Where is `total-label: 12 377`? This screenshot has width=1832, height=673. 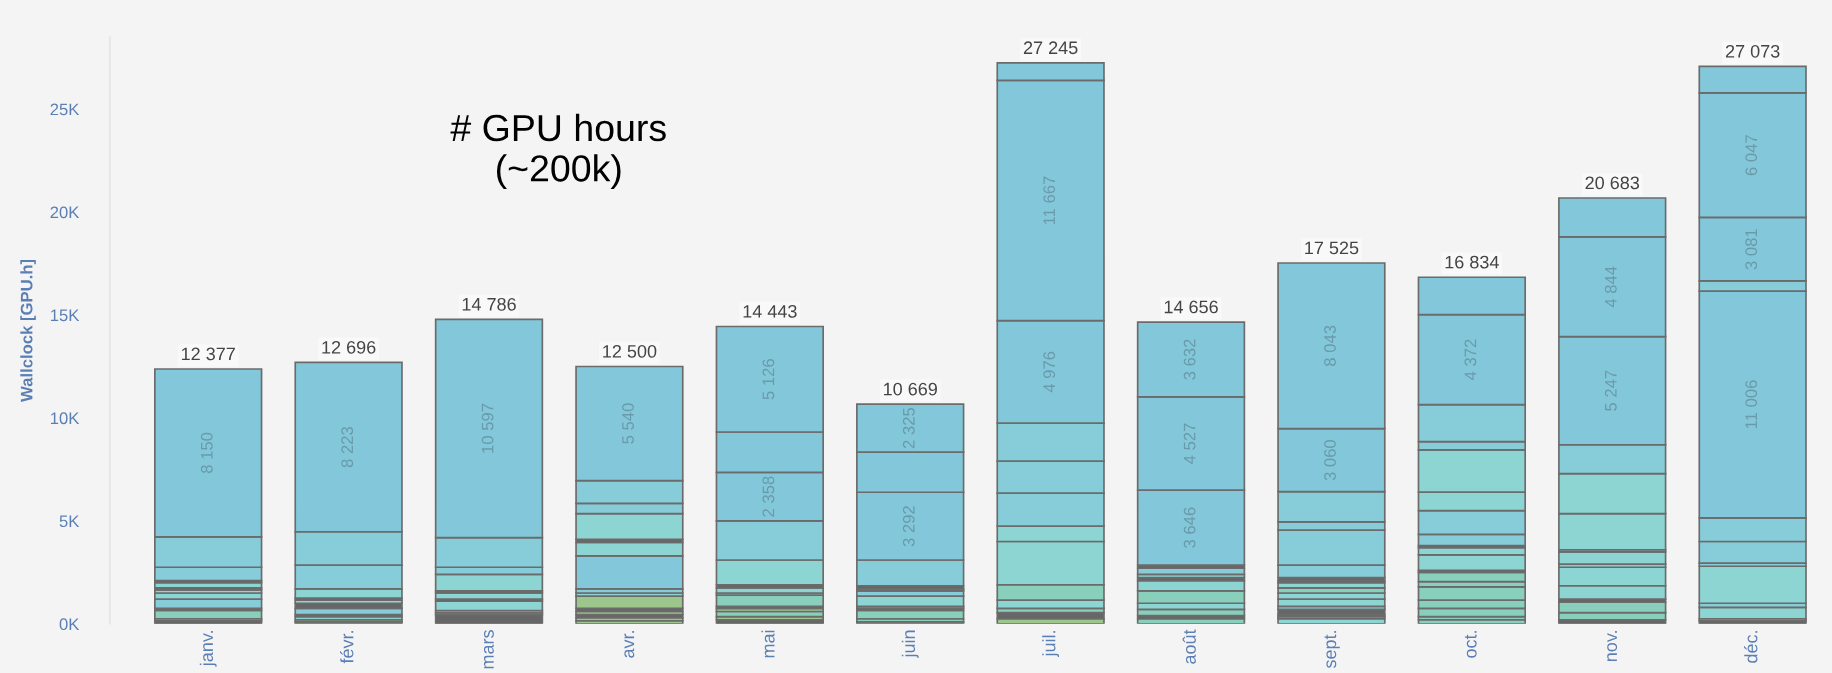
total-label: 12 377 is located at coordinates (208, 354).